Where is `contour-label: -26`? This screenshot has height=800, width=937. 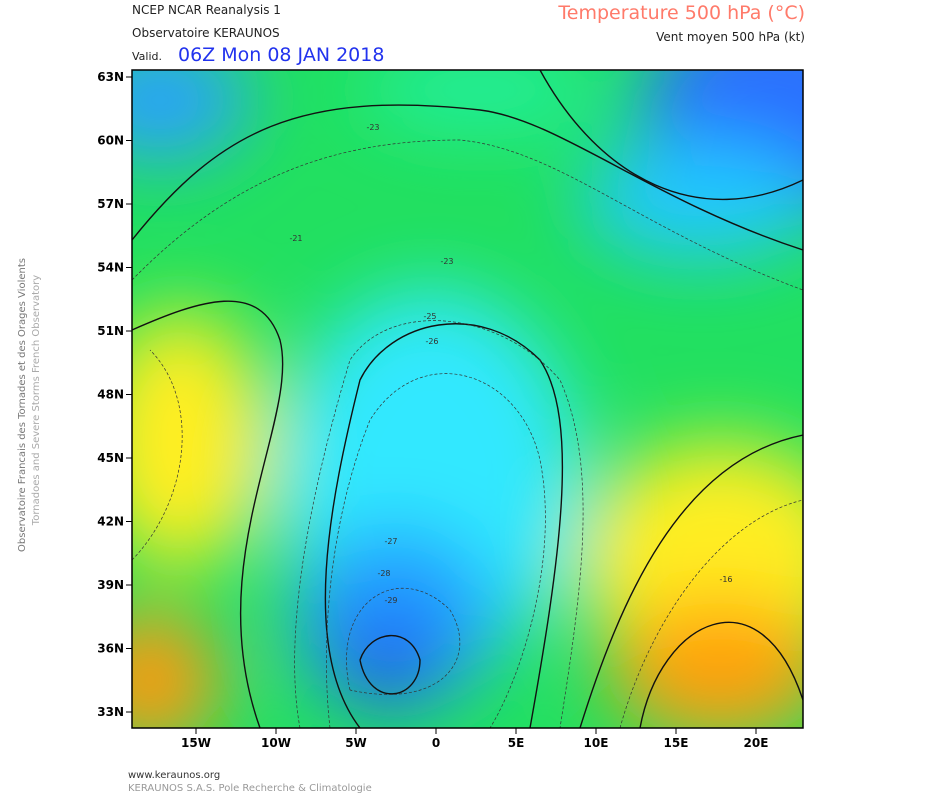
contour-label: -26 is located at coordinates (431, 341).